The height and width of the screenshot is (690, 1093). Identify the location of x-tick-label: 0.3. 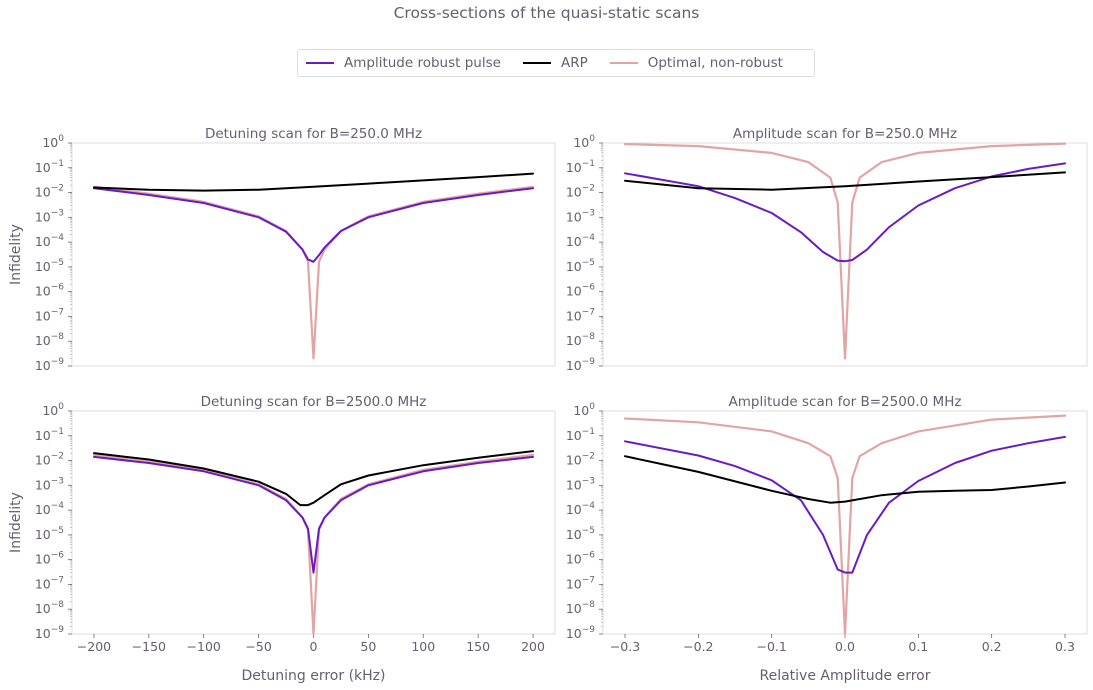
(1065, 646).